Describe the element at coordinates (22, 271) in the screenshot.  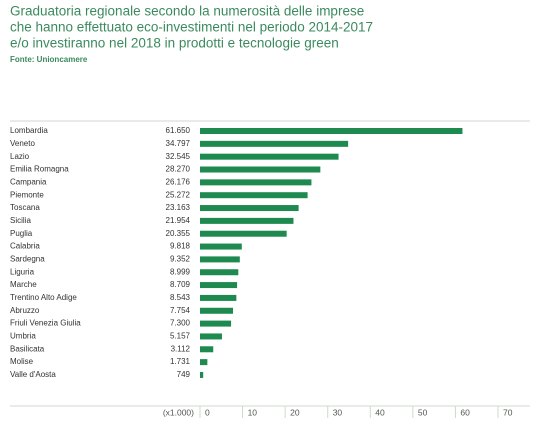
I see `category-label: Liguria` at that location.